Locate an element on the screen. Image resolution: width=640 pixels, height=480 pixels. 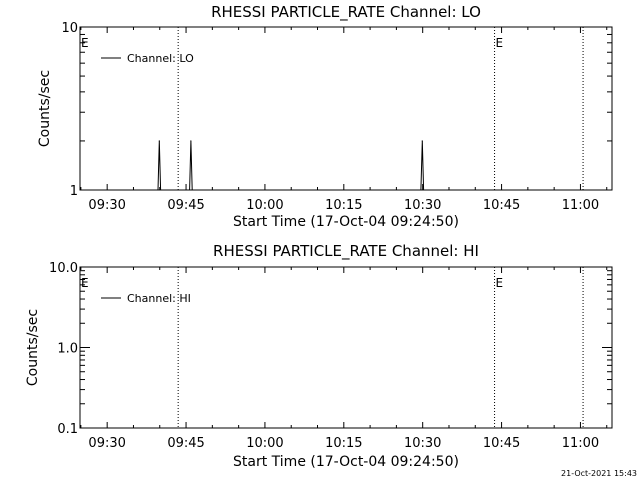
chart-title-hi: RHESSI PARTICLE_RATE Channel: HI is located at coordinates (346, 251).